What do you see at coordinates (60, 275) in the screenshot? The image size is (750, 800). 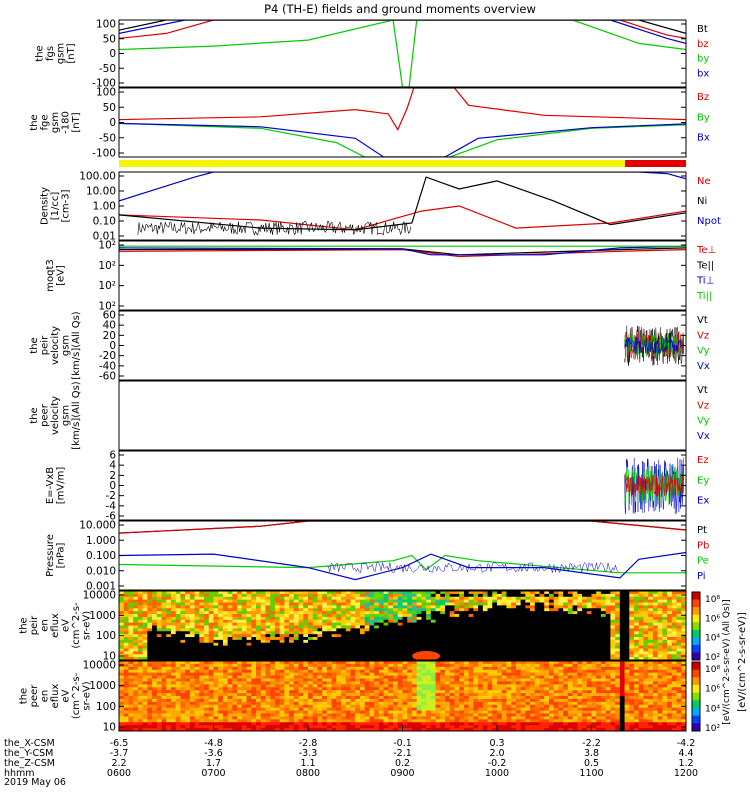 I see `y-label-line: [eV]` at bounding box center [60, 275].